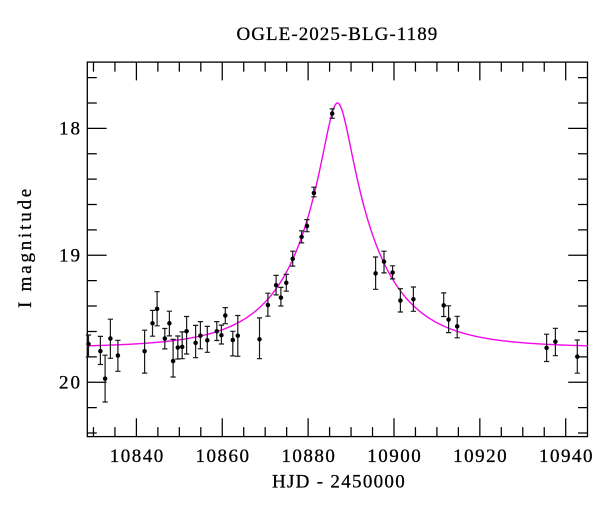 The height and width of the screenshot is (512, 600). What do you see at coordinates (337, 34) in the screenshot?
I see `svg-text: OGLE-2025-BLG-1189` at bounding box center [337, 34].